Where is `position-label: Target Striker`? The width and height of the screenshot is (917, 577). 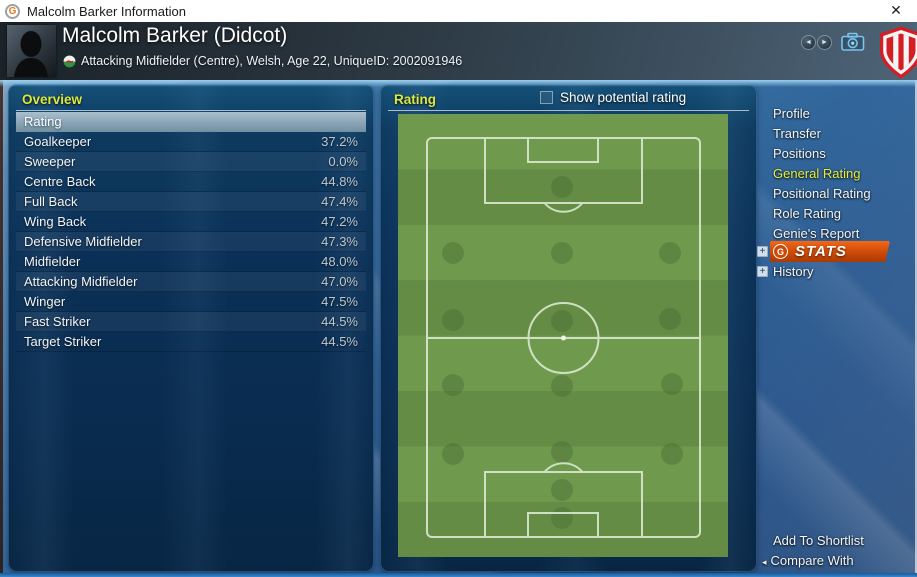
position-label: Target Striker is located at coordinates (63, 341).